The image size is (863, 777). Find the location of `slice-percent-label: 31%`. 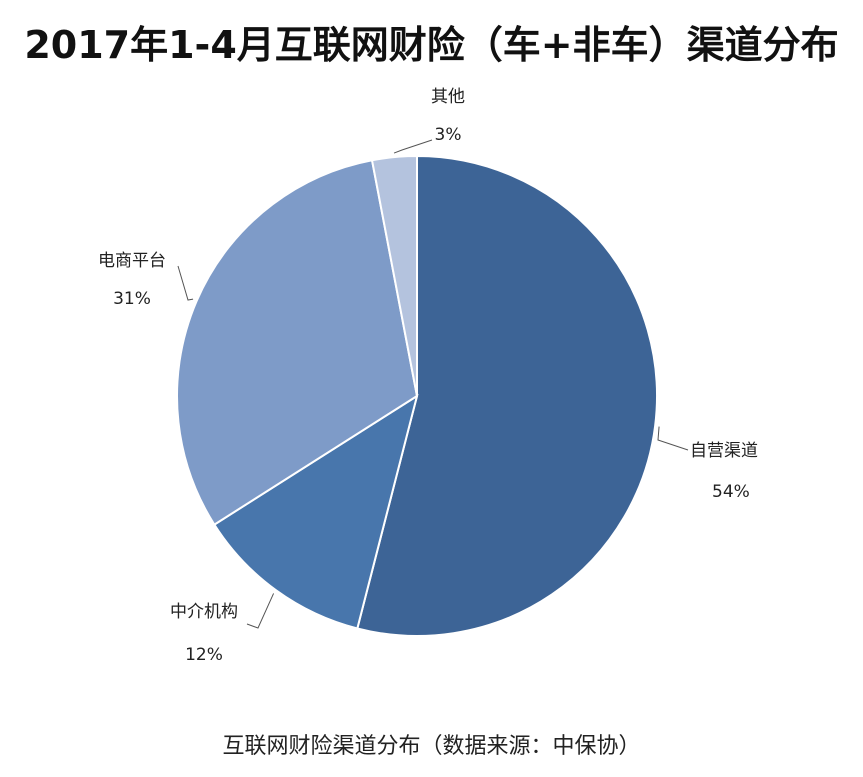

slice-percent-label: 31% is located at coordinates (132, 299).